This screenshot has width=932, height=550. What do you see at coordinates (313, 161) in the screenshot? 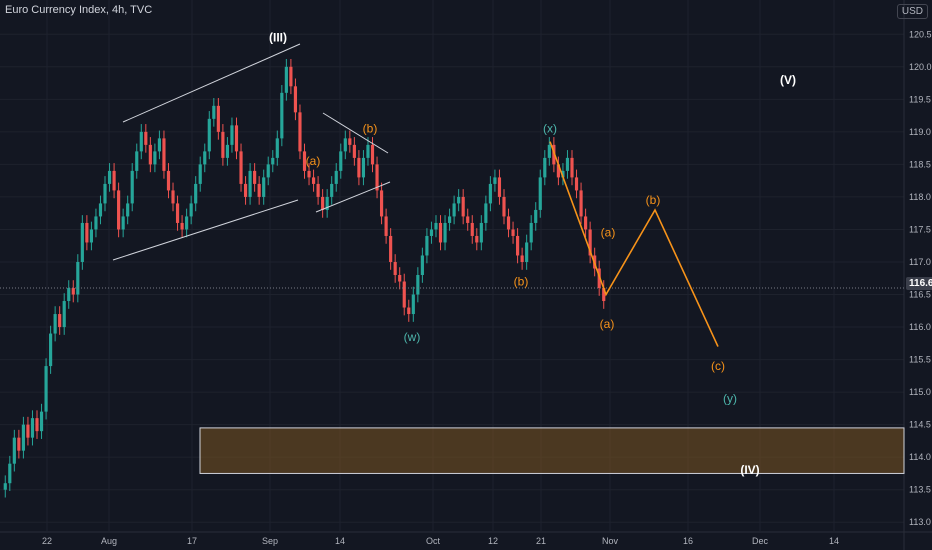
I see `wave-label: (a)` at bounding box center [313, 161].